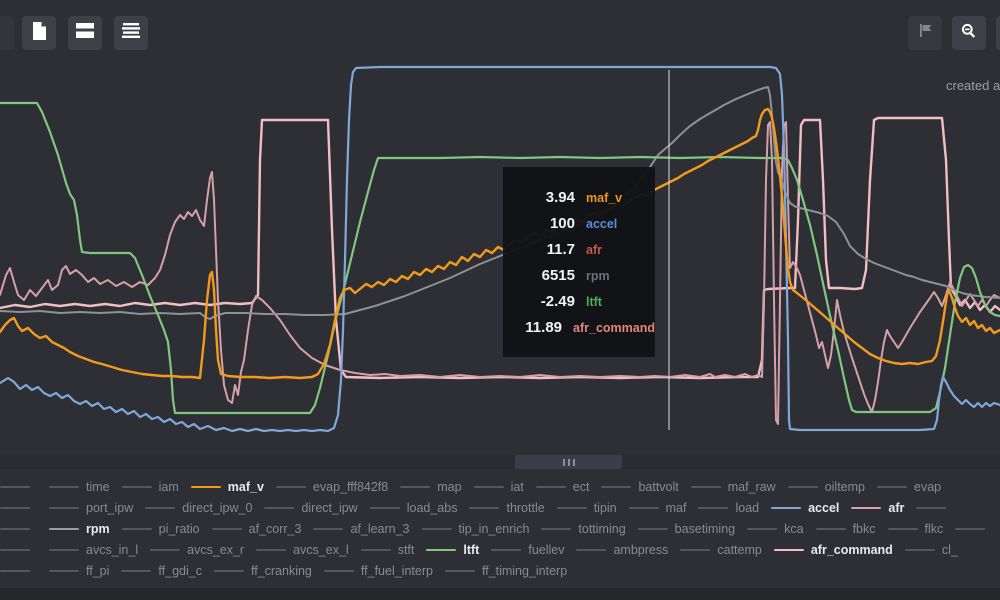 This screenshot has width=1000, height=600. I want to click on legend-item-ect: ect, so click(562, 487).